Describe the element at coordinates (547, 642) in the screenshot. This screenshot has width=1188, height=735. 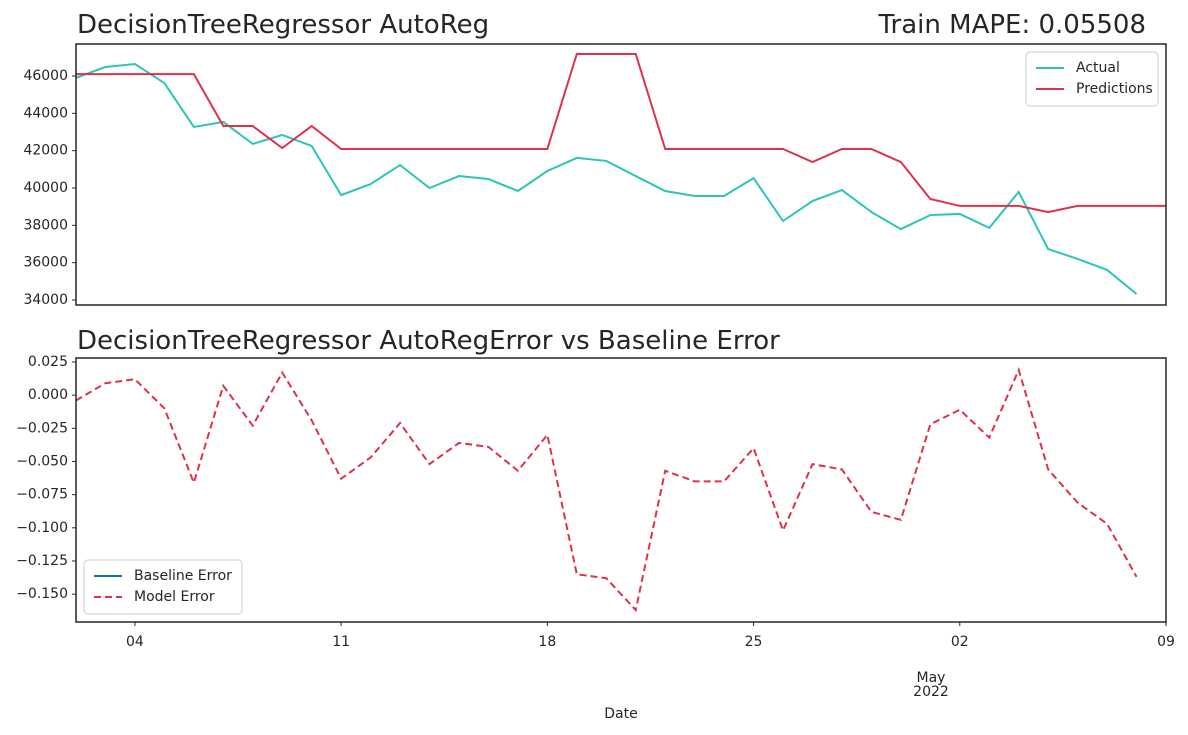
I see `x-tick-label: 18` at that location.